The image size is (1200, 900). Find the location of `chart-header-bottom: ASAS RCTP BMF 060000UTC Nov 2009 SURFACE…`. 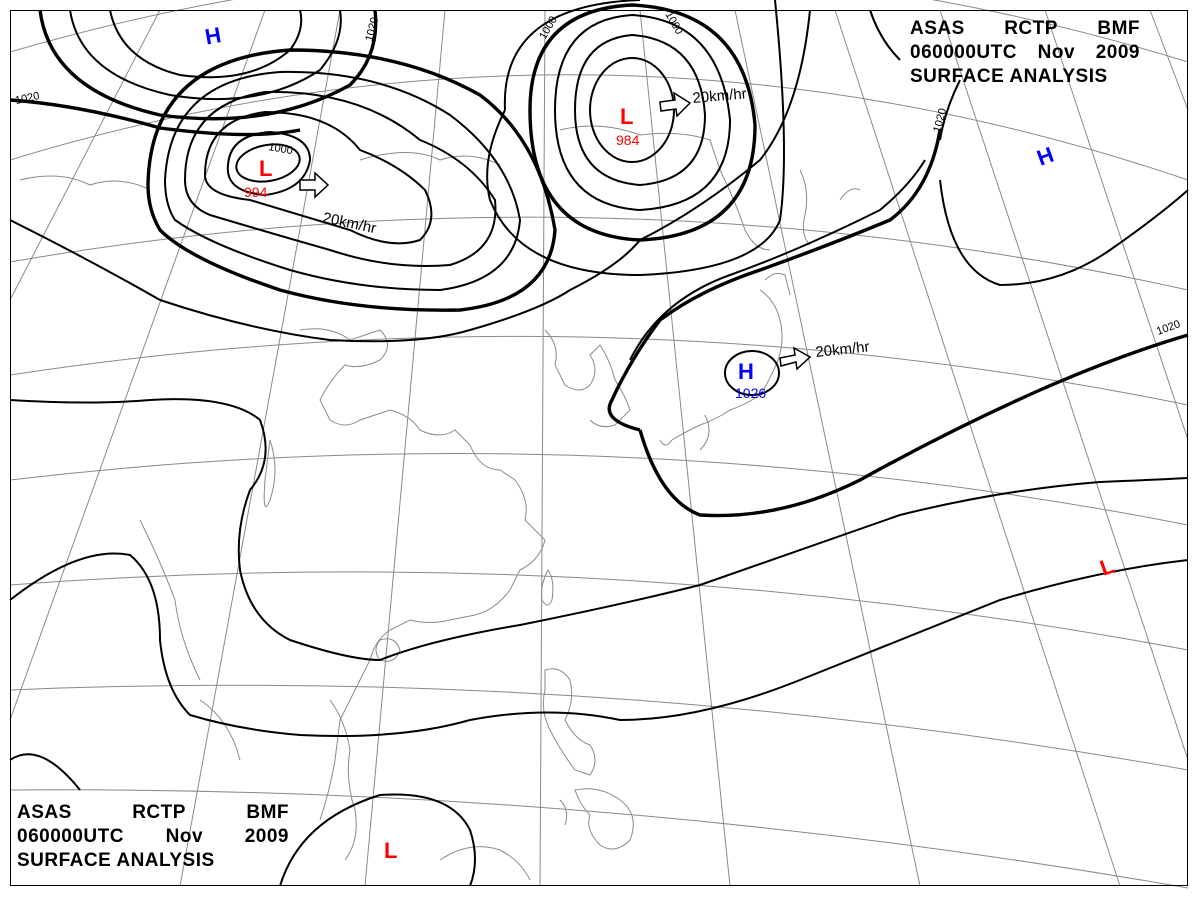

chart-header-bottom: ASAS RCTP BMF 060000UTC Nov 2009 SURFACE… is located at coordinates (153, 837).